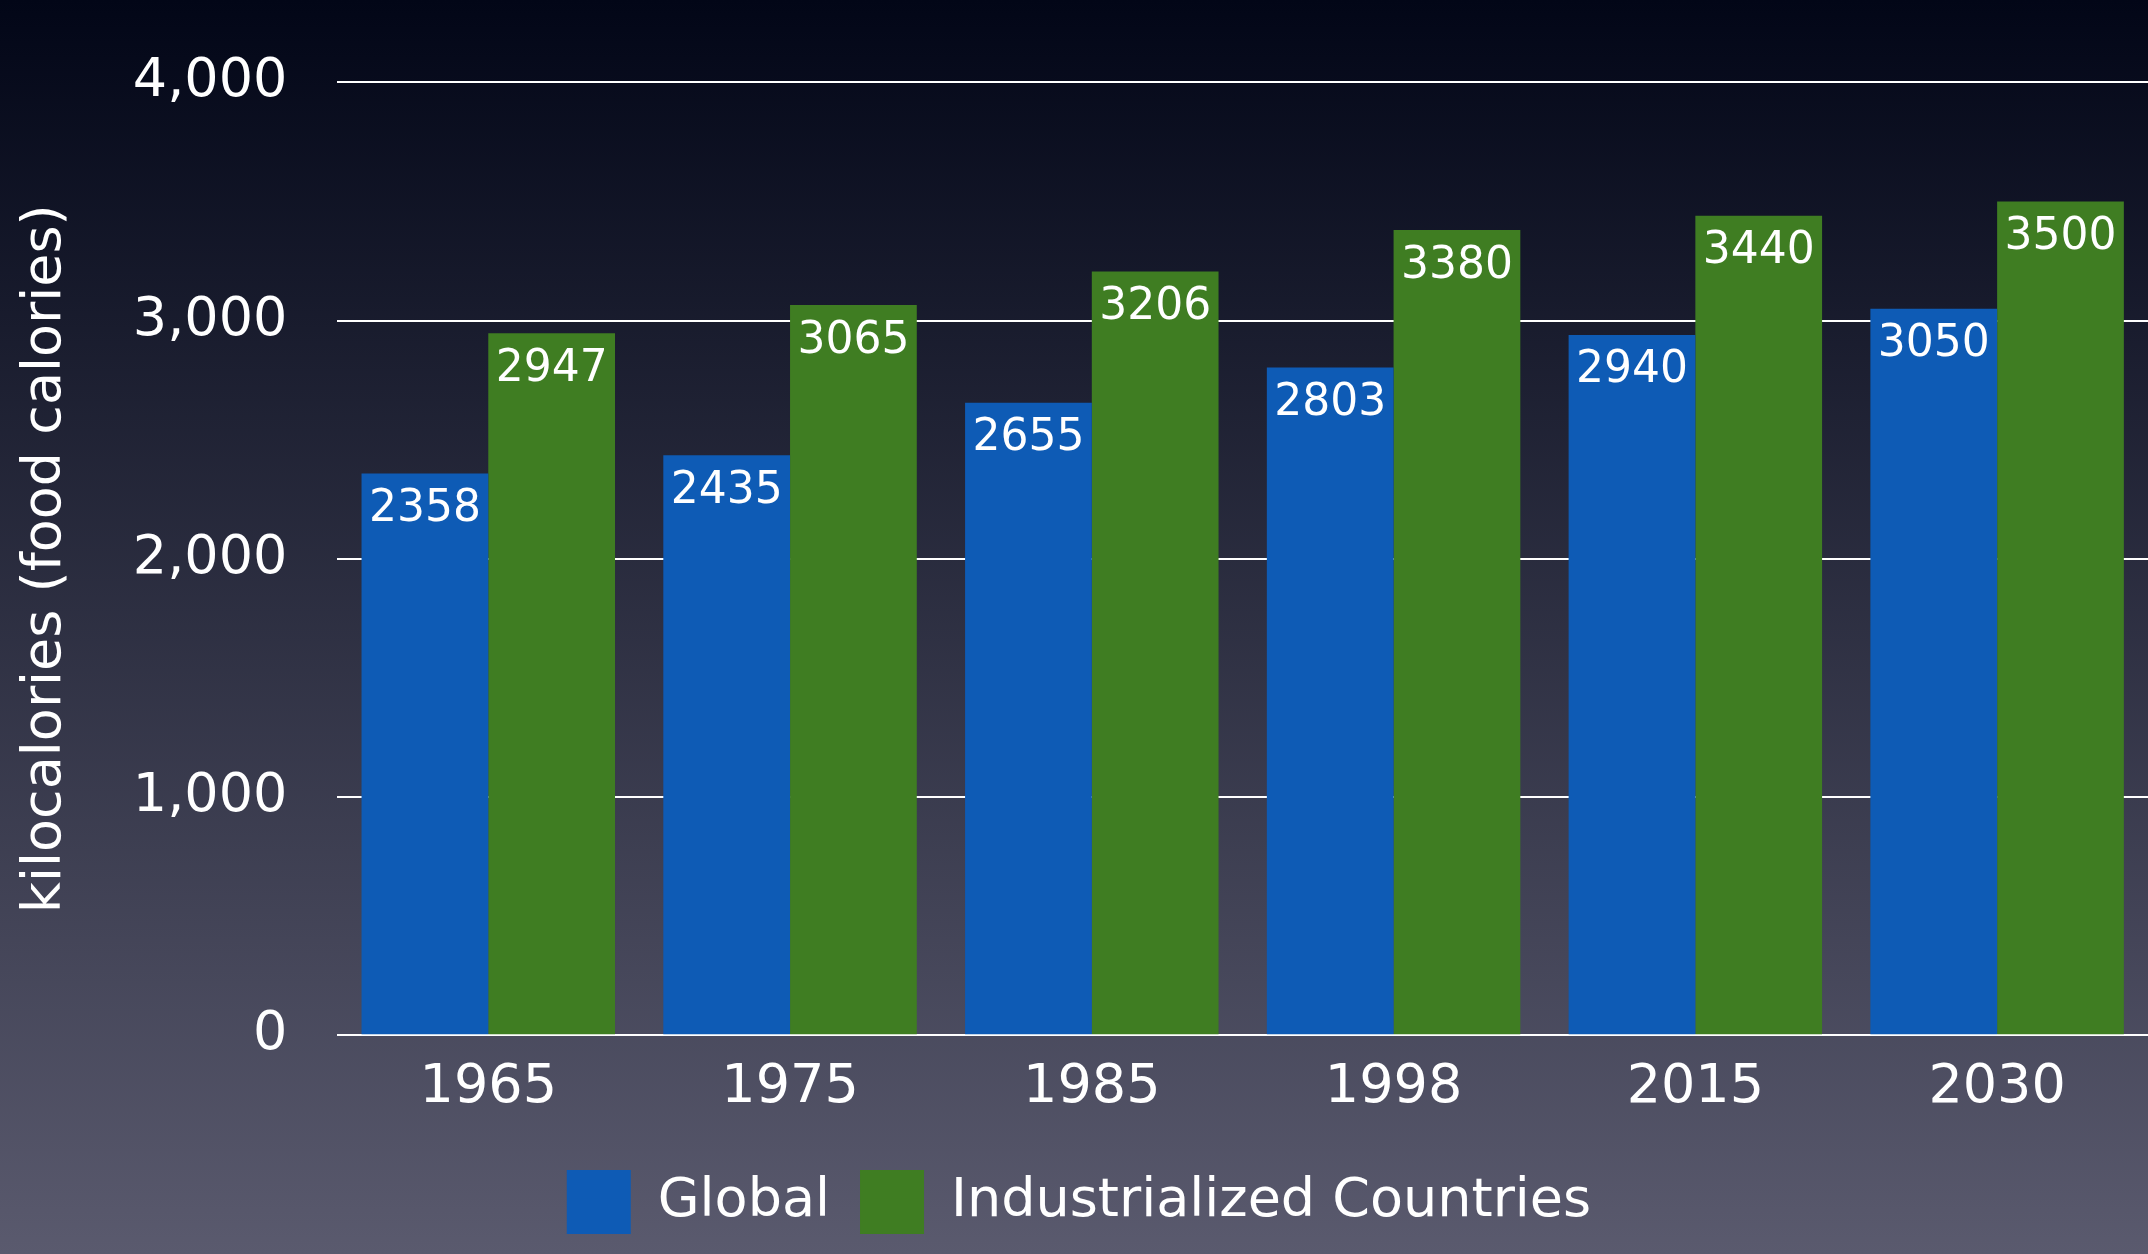 The image size is (2148, 1254). Describe the element at coordinates (1997, 1083) in the screenshot. I see `x-tick-label: 2030` at that location.